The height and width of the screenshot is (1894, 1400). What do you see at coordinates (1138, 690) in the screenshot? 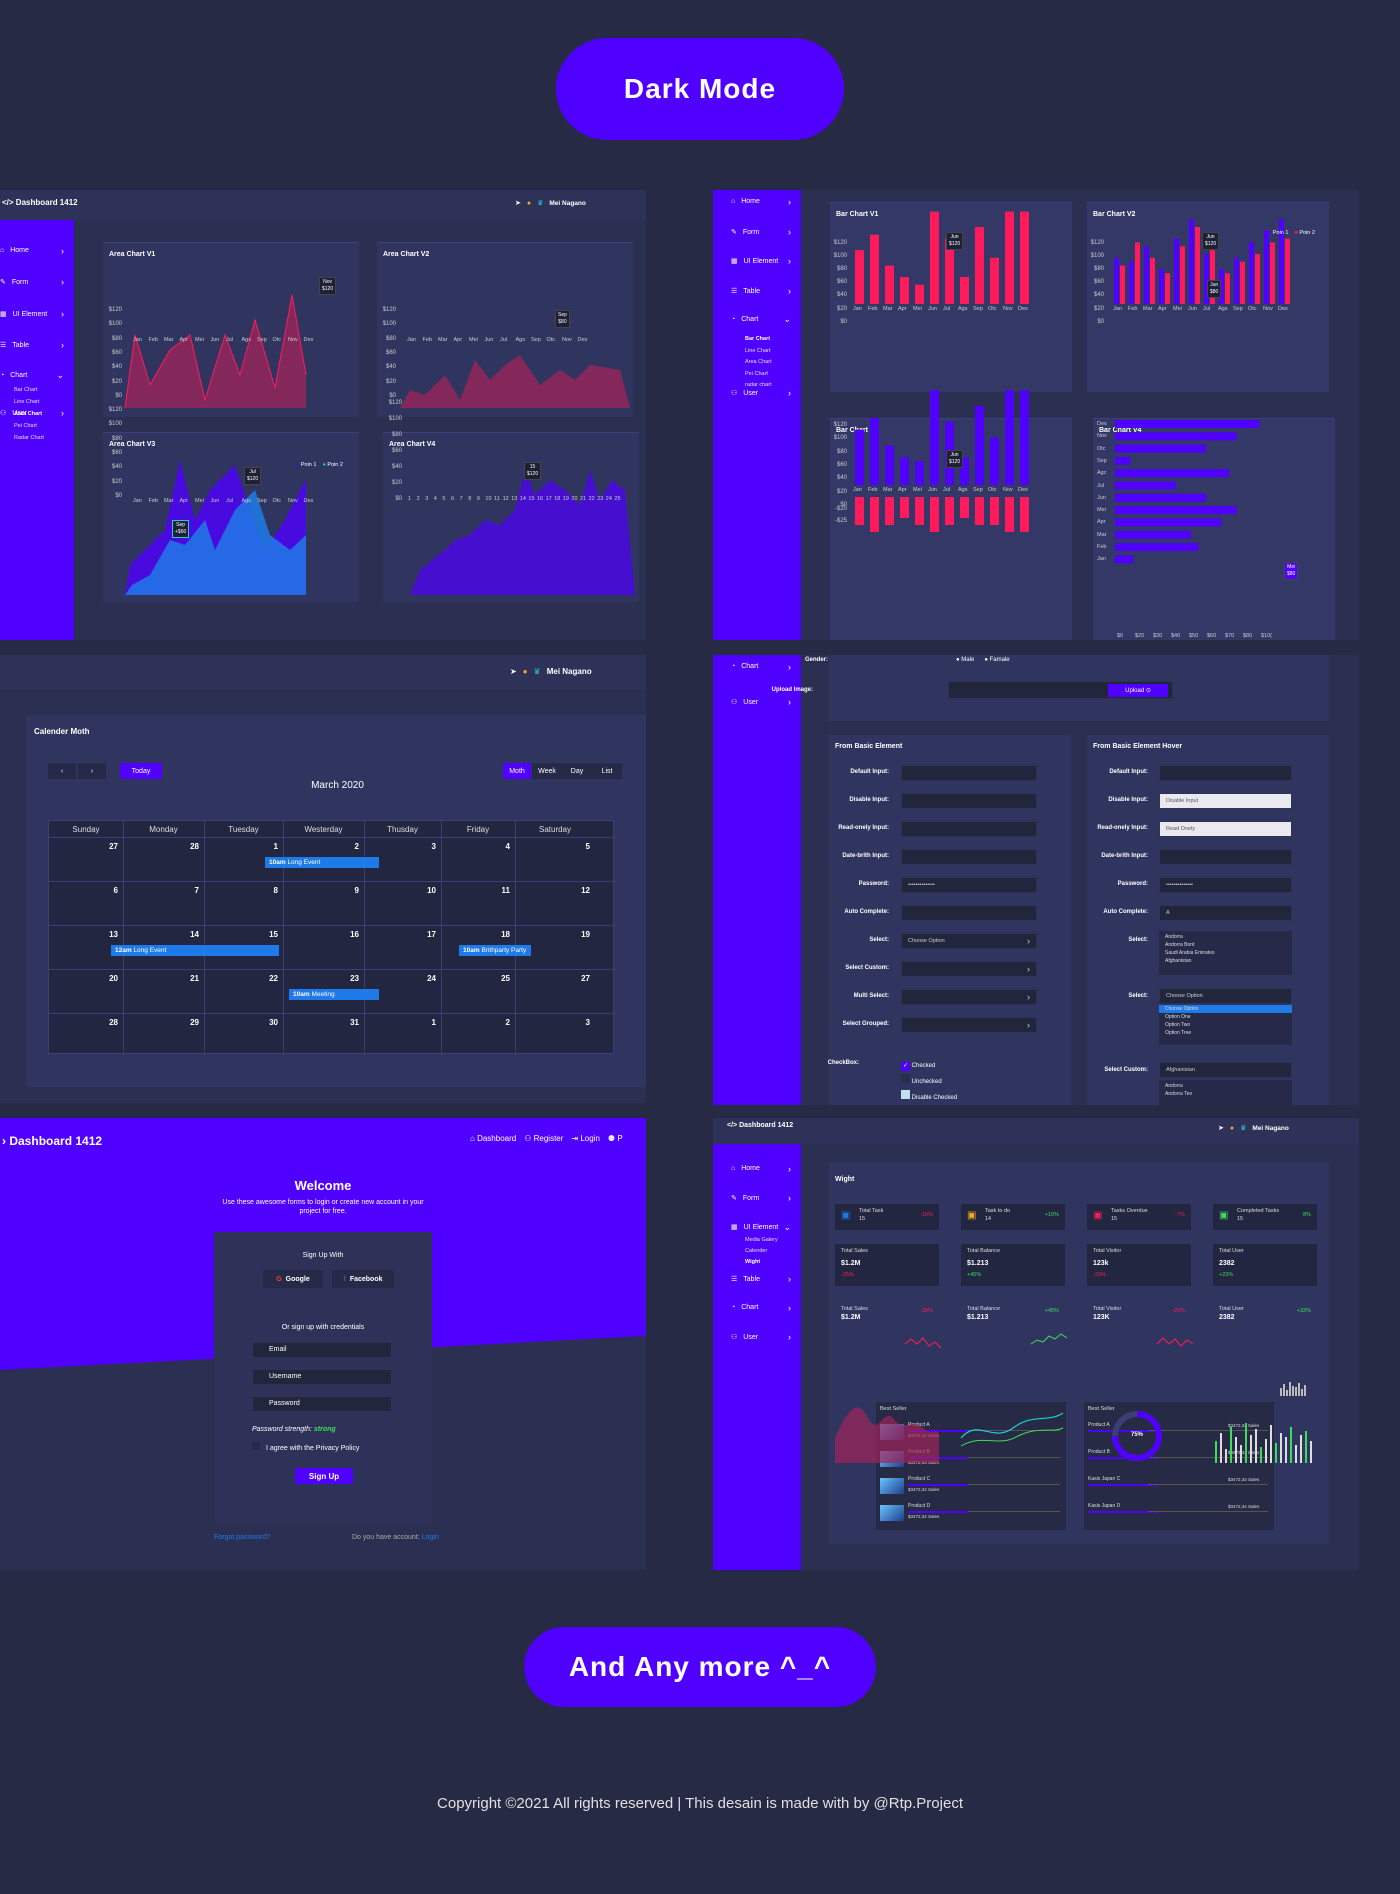
I see `upload-button: Upload ⊙` at bounding box center [1138, 690].